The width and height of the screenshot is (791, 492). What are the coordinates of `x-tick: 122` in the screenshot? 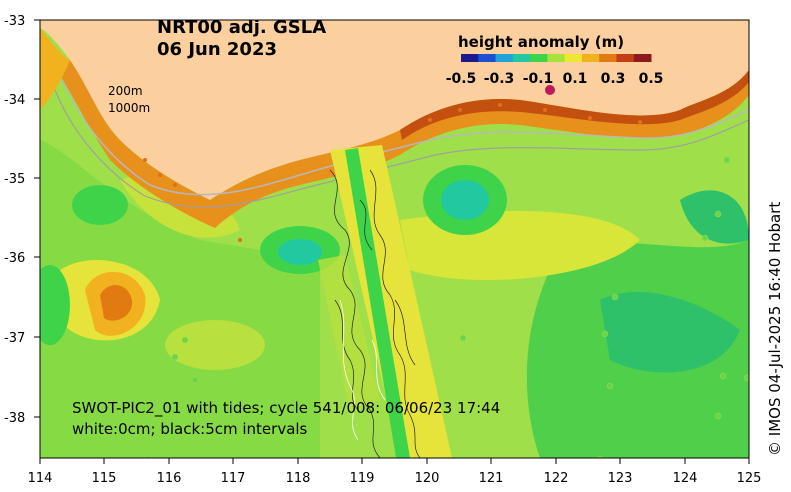 It's located at (556, 478).